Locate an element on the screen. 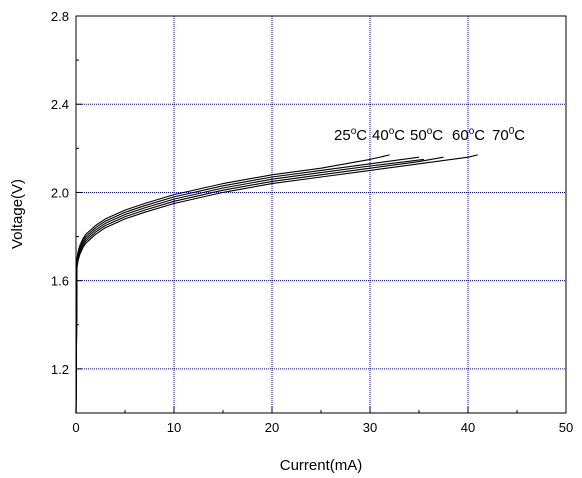  y-tick-label: 1.2 is located at coordinates (60, 369).